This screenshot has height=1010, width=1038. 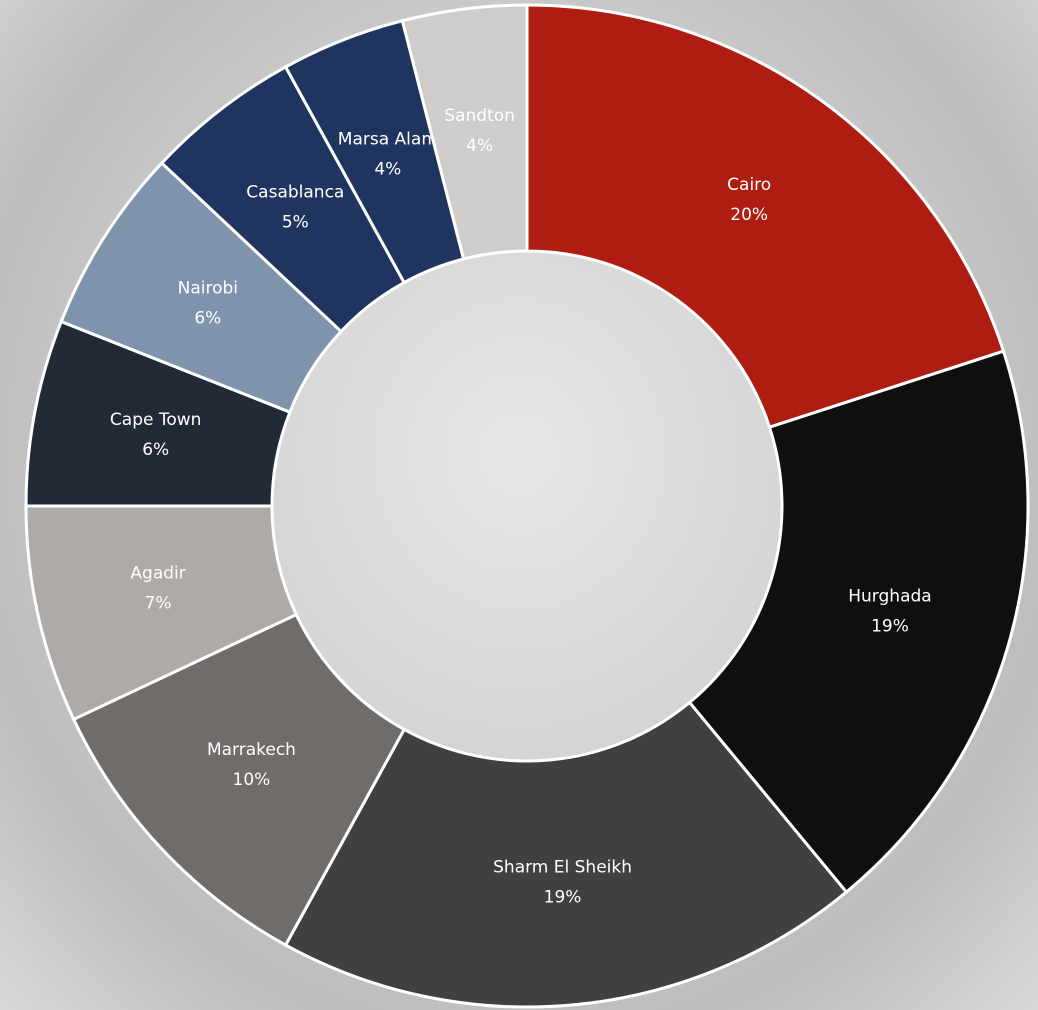 I want to click on slice-label: Cairo, so click(x=749, y=185).